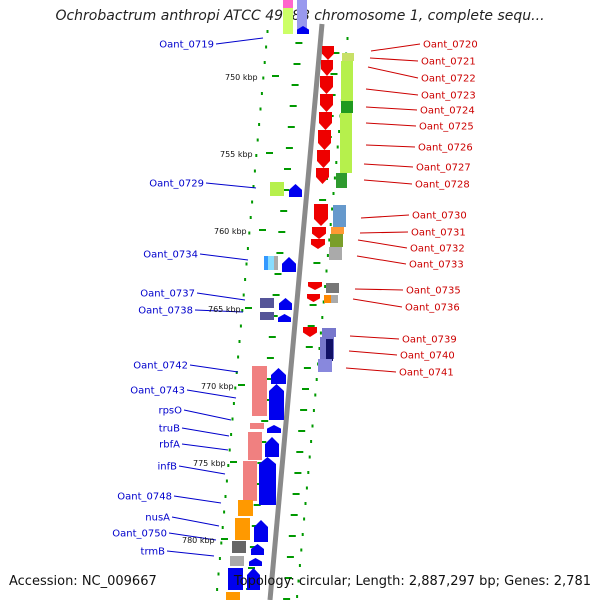  I want to click on gene-label-right: Oant_0730, so click(439, 216).